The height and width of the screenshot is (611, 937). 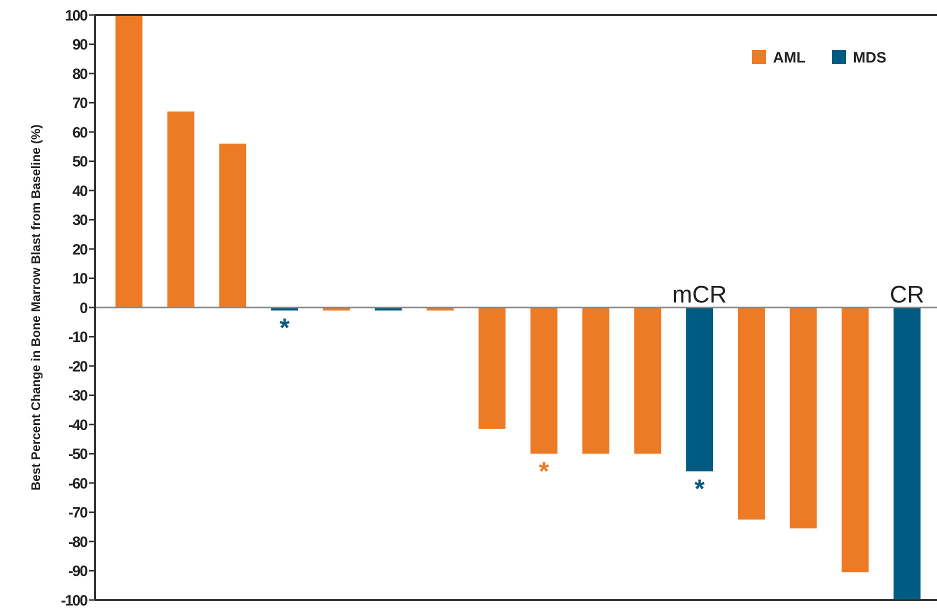 What do you see at coordinates (74, 601) in the screenshot?
I see `y-tick-label: -100` at bounding box center [74, 601].